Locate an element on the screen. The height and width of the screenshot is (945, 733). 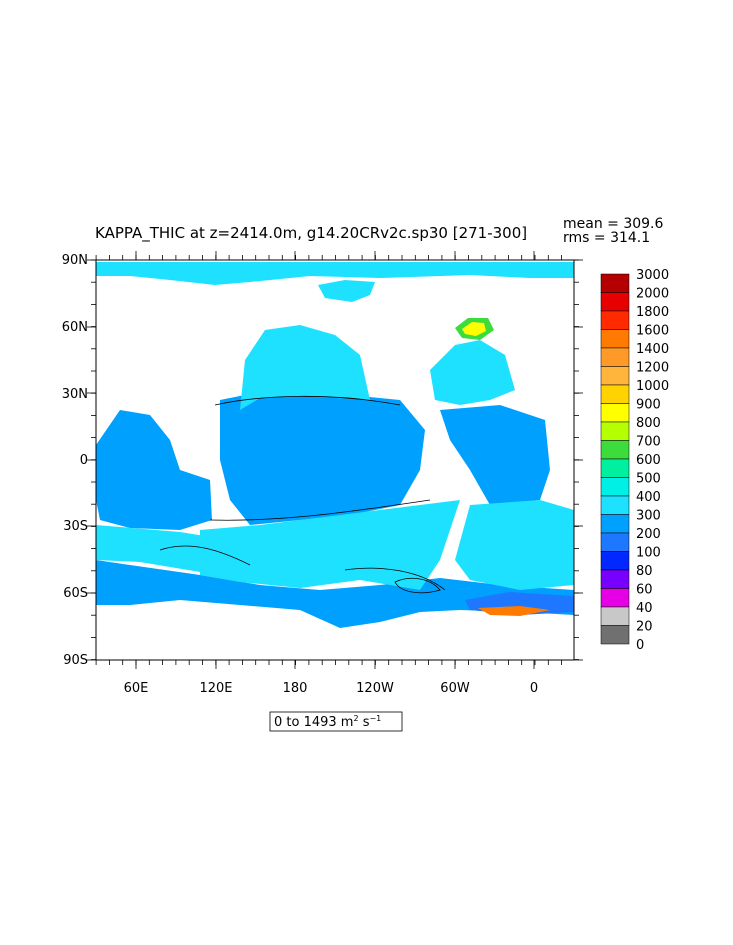
colorbar-label: 400 is located at coordinates (648, 497).